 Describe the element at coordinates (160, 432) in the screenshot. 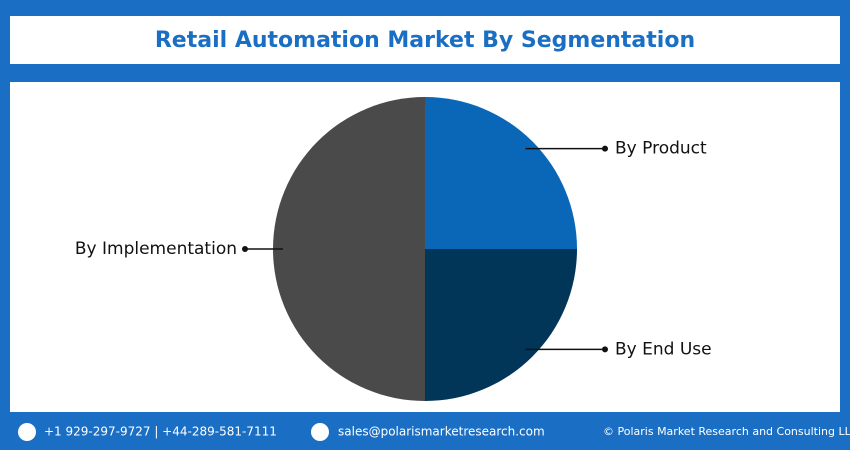

I see `footer-phone: +1 929-297-9727 | +44-289-581-7111` at that location.